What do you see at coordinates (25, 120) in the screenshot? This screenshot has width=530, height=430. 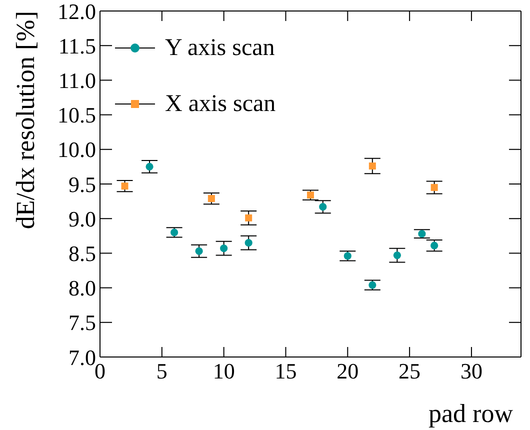 I see `y-axis-title: dE/dx resolution [%]` at bounding box center [25, 120].